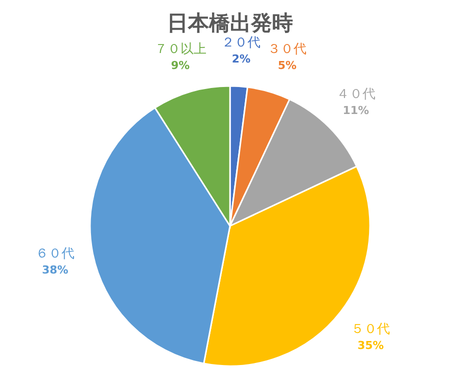 Image resolution: width=460 pixels, height=380 pixels. Describe the element at coordinates (356, 111) in the screenshot. I see `data-label: 11%` at that location.